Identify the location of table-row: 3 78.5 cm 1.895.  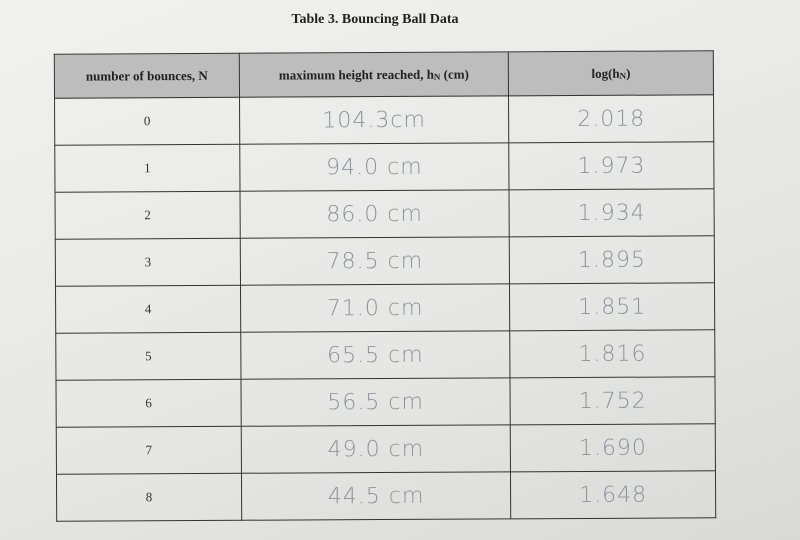
(385, 261).